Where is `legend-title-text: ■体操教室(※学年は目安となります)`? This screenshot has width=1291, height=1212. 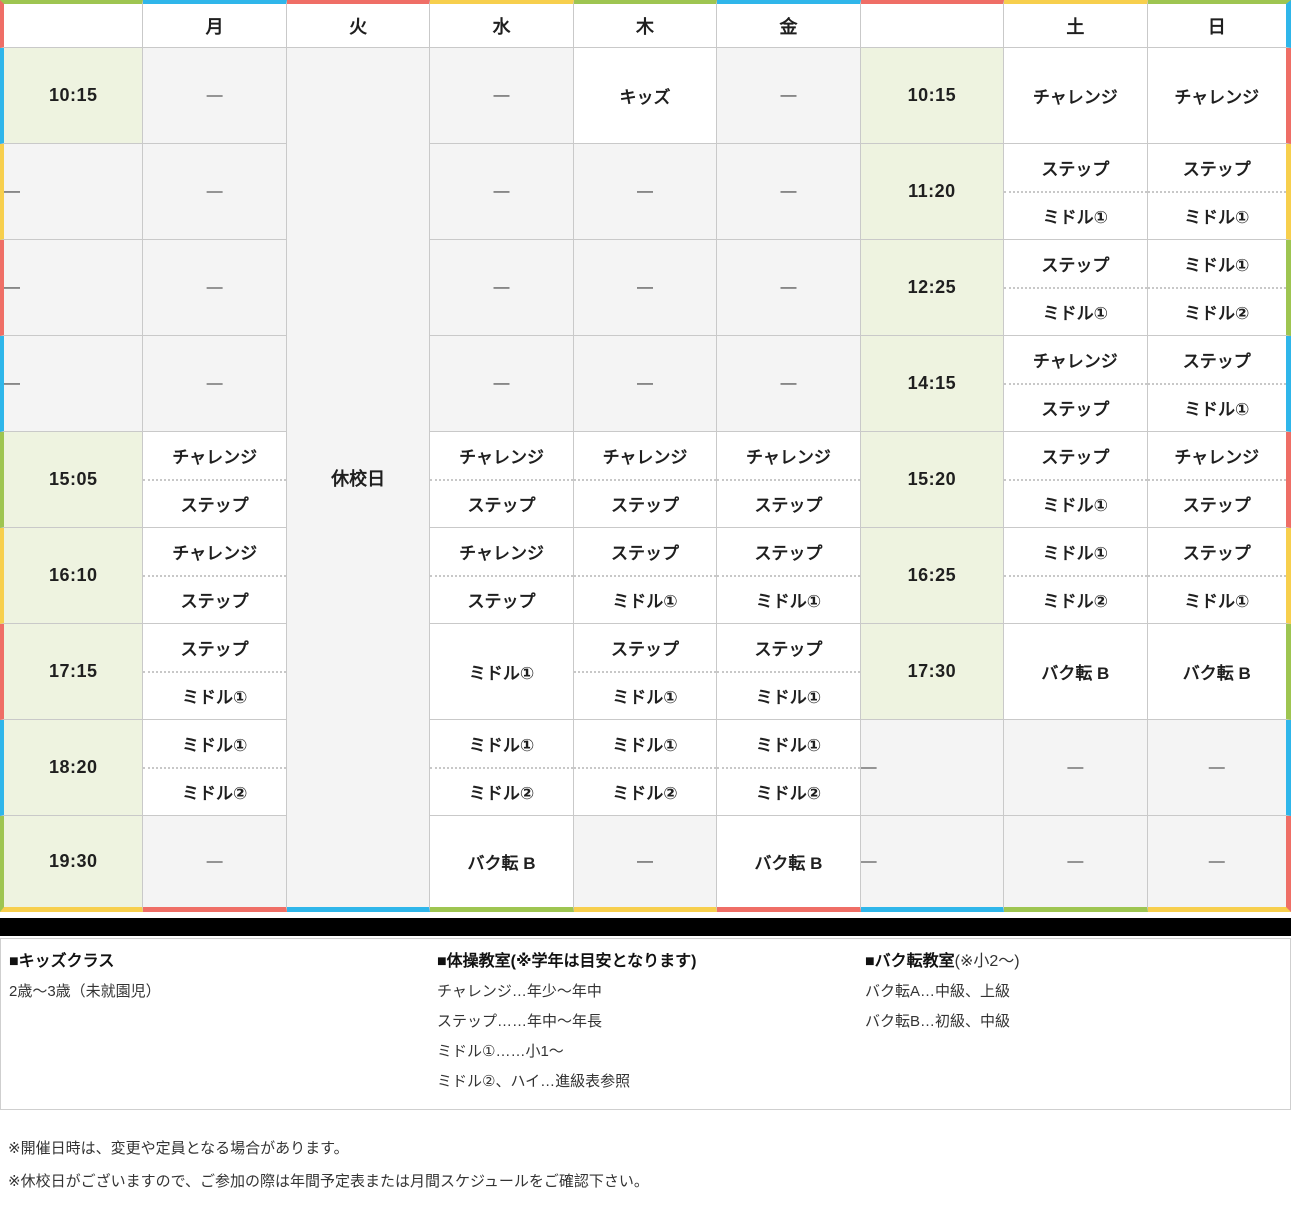 legend-title-text: ■体操教室(※学年は目安となります) is located at coordinates (567, 961).